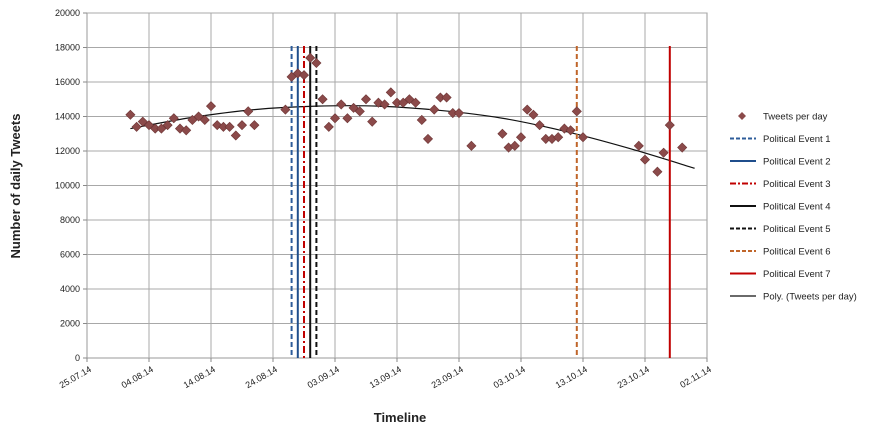 Image resolution: width=880 pixels, height=428 pixels. Describe the element at coordinates (261, 377) in the screenshot. I see `x-tick-label: 24.08.14` at that location.